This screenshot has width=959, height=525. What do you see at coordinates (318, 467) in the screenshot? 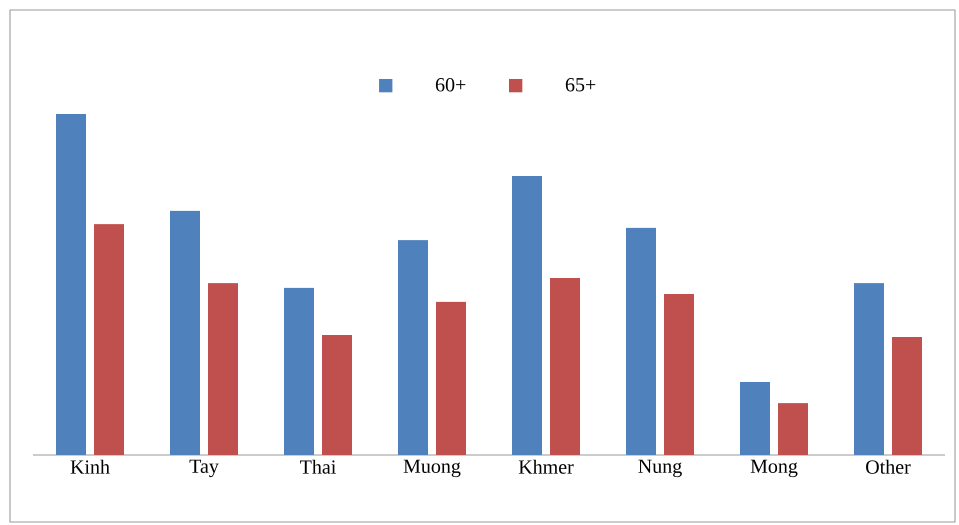
I see `x-tick-label: Thai` at bounding box center [318, 467].